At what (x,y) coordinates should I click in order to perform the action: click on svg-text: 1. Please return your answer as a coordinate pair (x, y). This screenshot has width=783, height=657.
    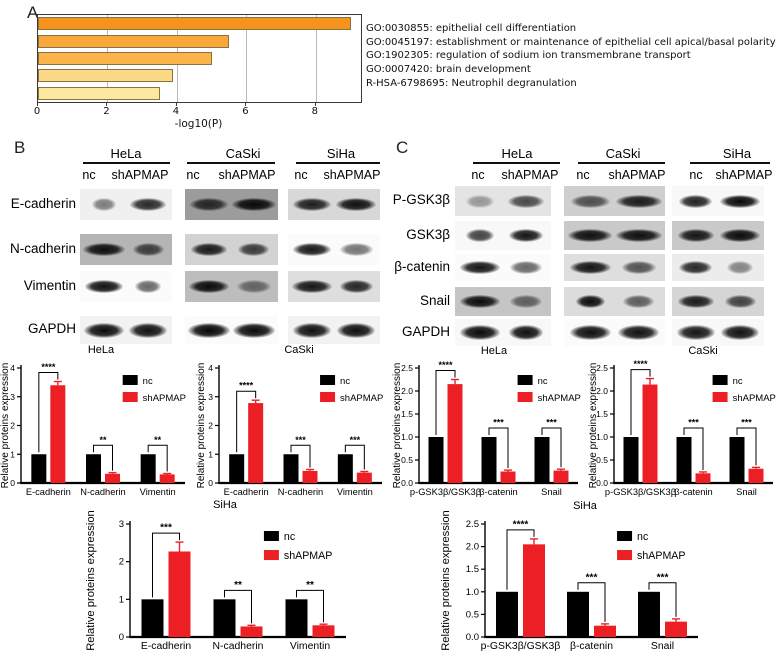
    Looking at the image, I should click on (12, 454).